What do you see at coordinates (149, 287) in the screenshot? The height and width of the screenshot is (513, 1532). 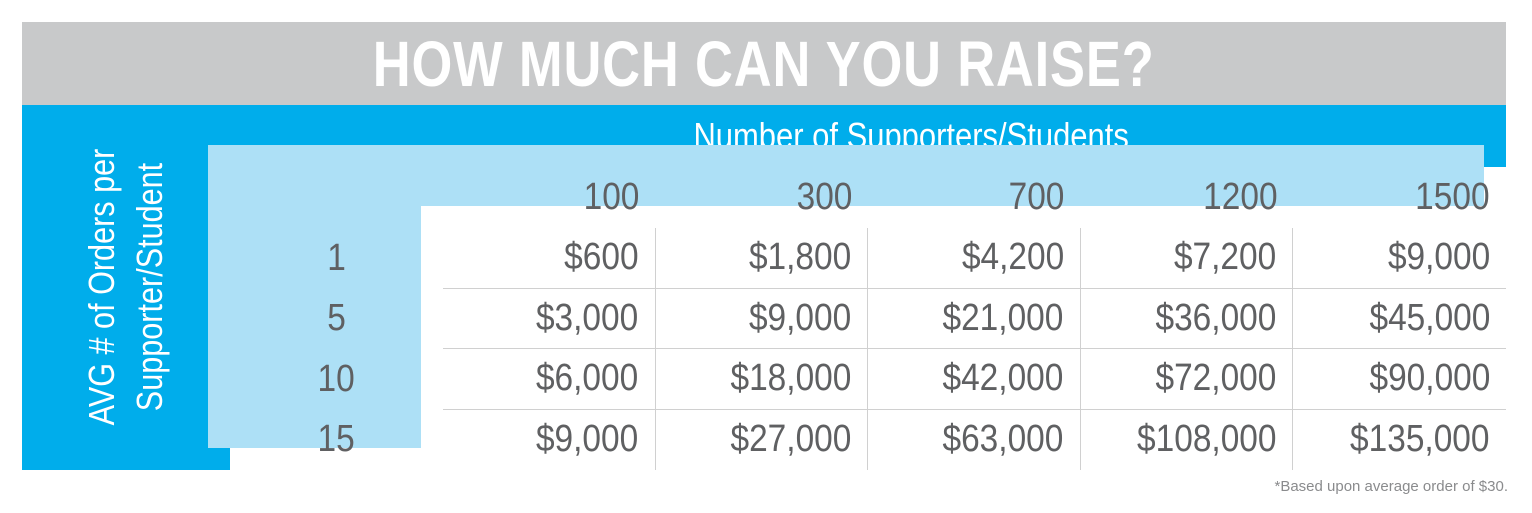 I see `row-axis-label-line-2: Supporter/Student` at bounding box center [149, 287].